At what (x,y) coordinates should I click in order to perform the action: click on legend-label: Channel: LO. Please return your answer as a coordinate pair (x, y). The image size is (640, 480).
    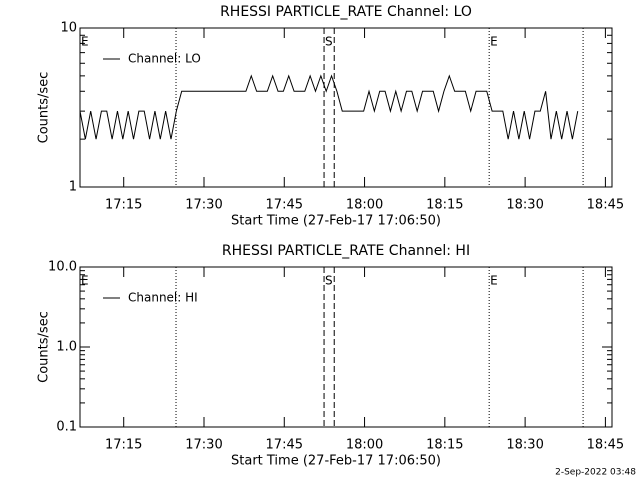
    Looking at the image, I should click on (164, 59).